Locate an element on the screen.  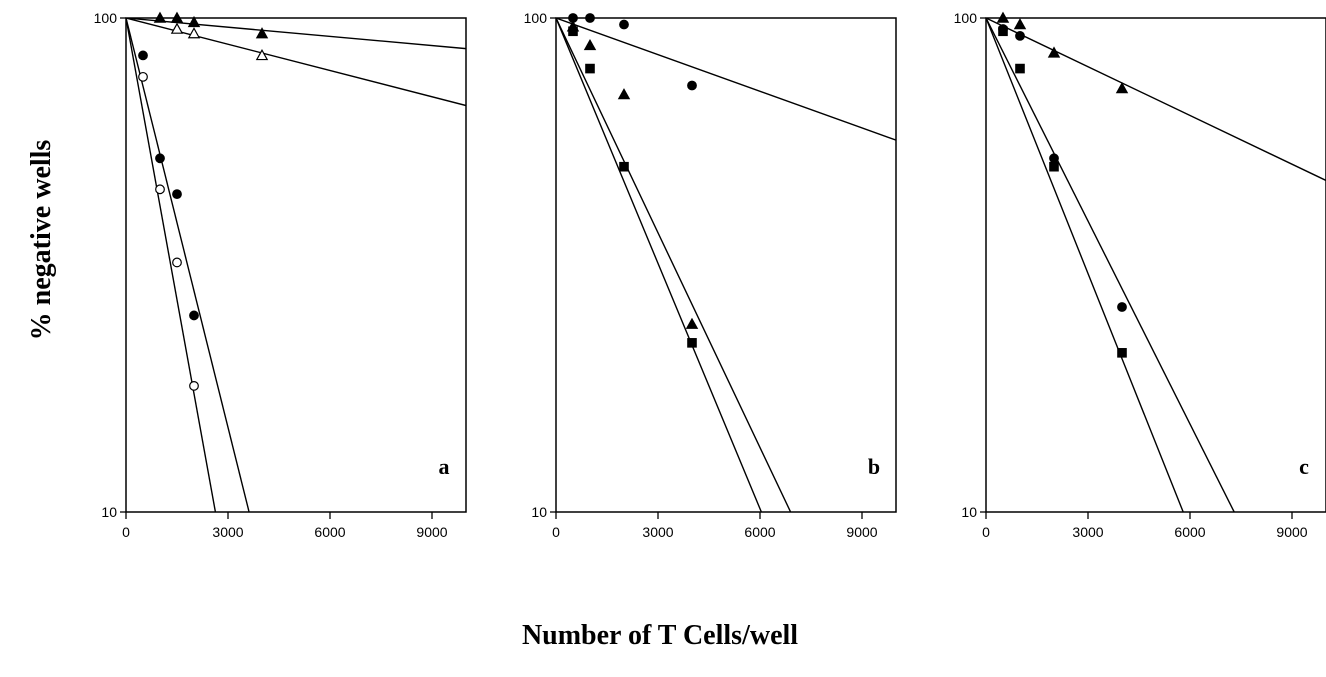
y-axis-title: % negative wells is located at coordinates (41, 240).